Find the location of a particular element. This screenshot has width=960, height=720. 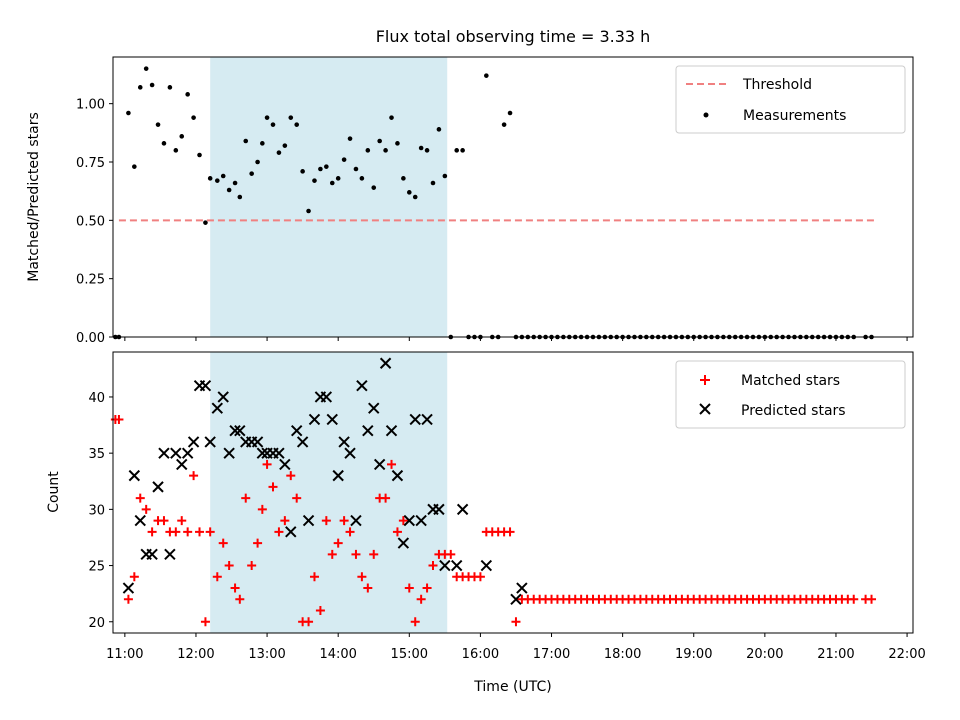

bottom-y-ticks: 20 25 30 35 40 is located at coordinates (100, 511).